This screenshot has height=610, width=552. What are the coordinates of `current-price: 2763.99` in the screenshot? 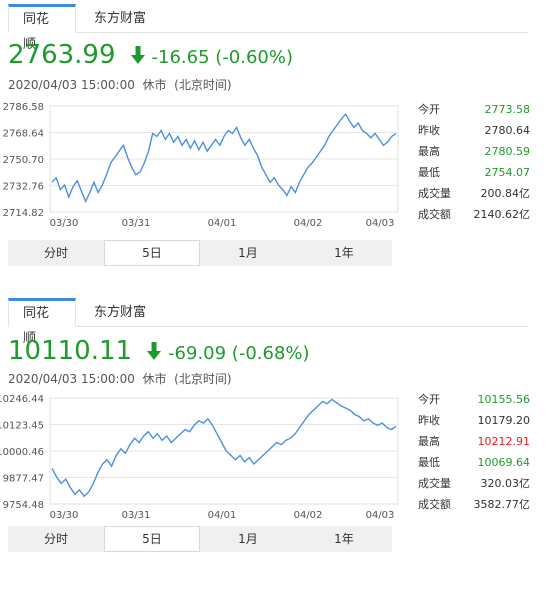 It's located at (62, 55).